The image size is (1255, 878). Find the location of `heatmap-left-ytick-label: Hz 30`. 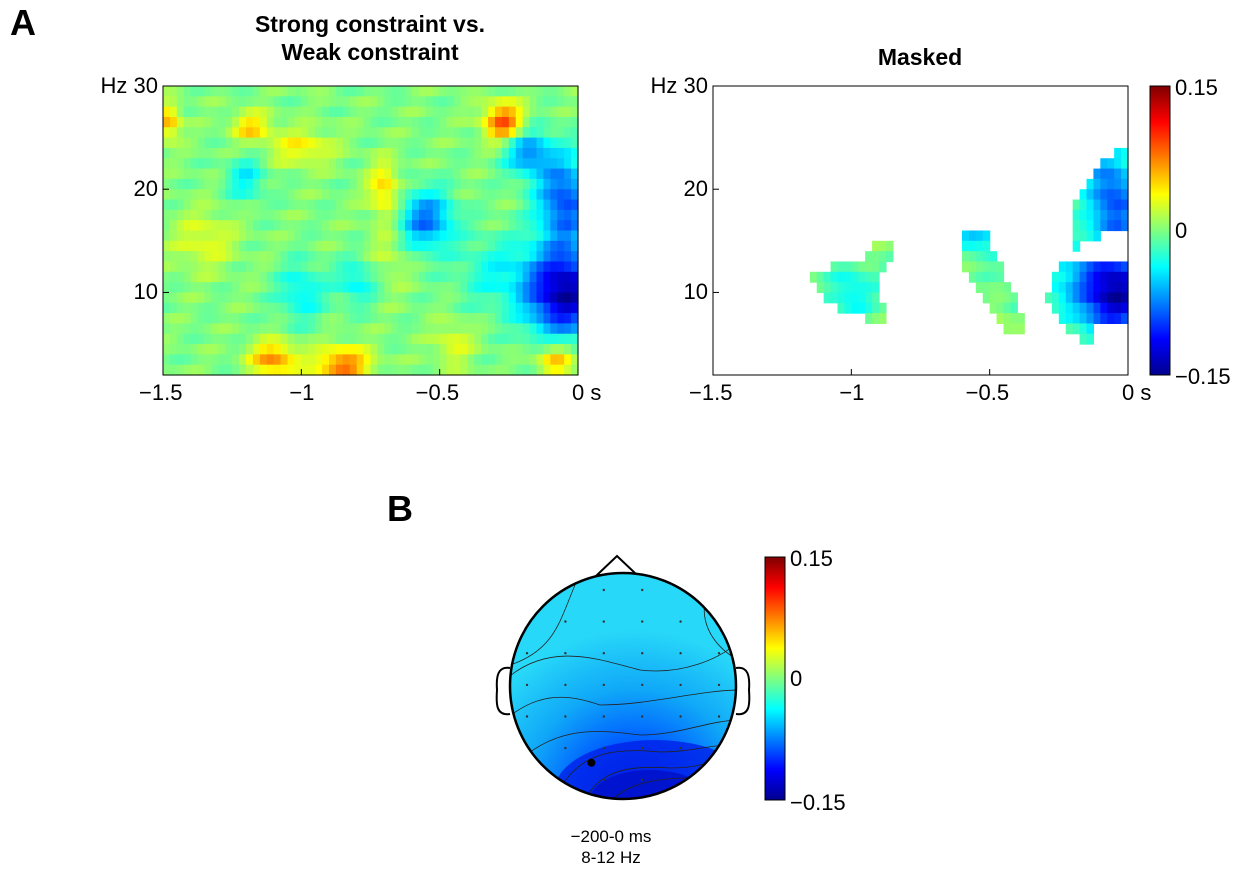

heatmap-left-ytick-label: Hz 30 is located at coordinates (129, 85).